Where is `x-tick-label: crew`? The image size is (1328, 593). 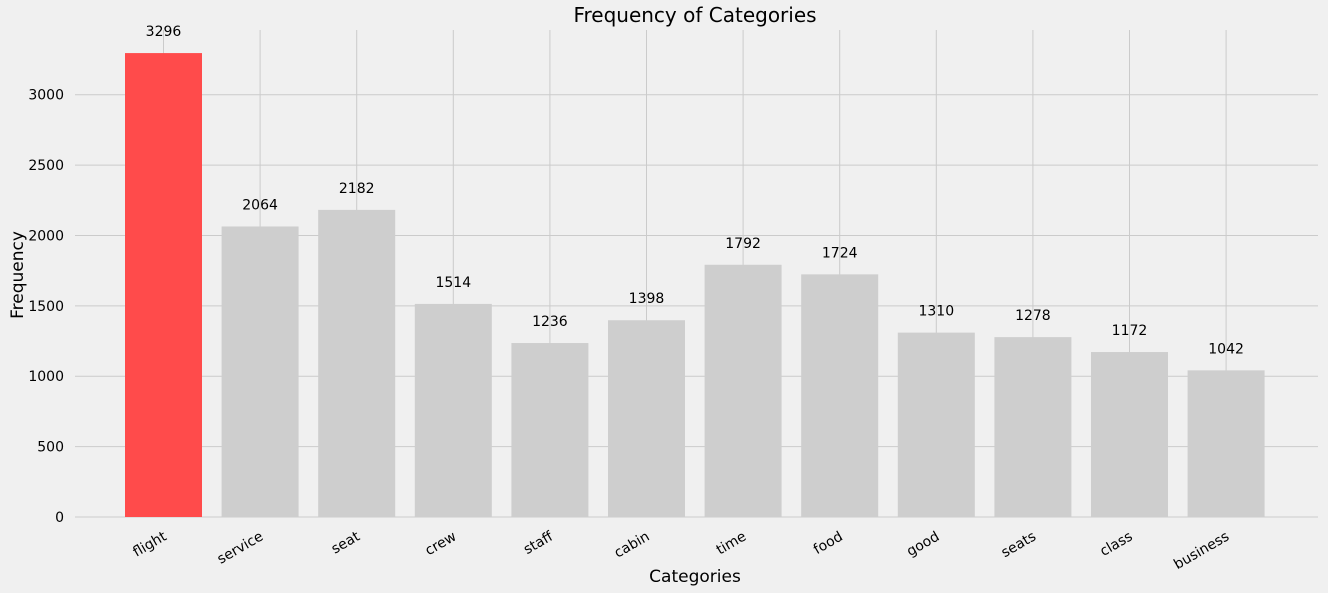
x-tick-label: crew is located at coordinates (441, 544).